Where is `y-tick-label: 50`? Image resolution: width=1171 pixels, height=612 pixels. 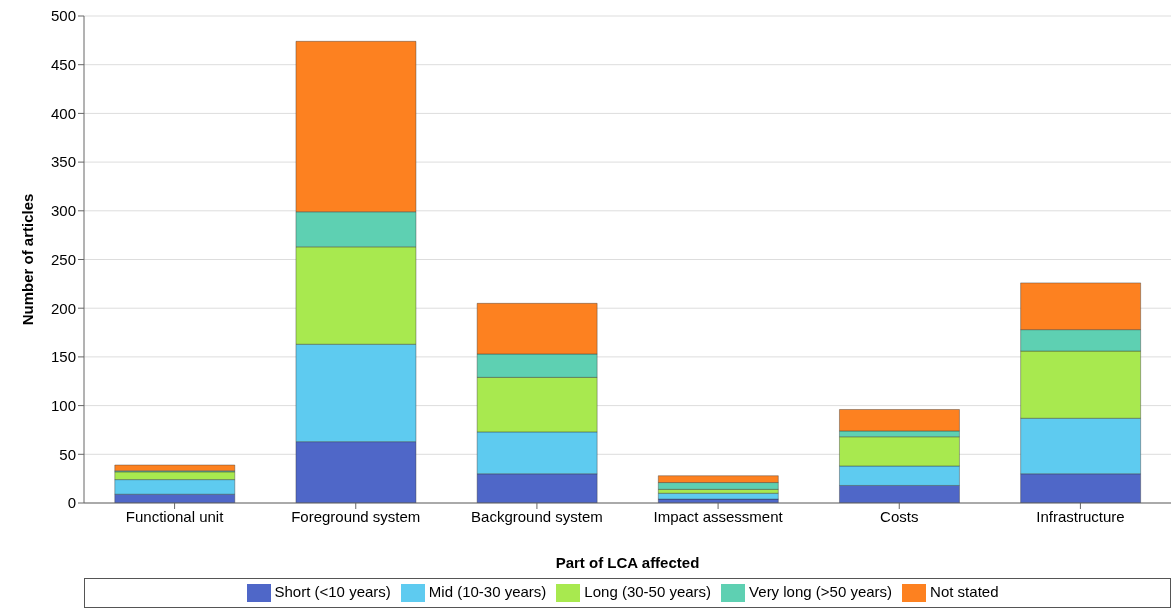 y-tick-label: 50 is located at coordinates (67, 454).